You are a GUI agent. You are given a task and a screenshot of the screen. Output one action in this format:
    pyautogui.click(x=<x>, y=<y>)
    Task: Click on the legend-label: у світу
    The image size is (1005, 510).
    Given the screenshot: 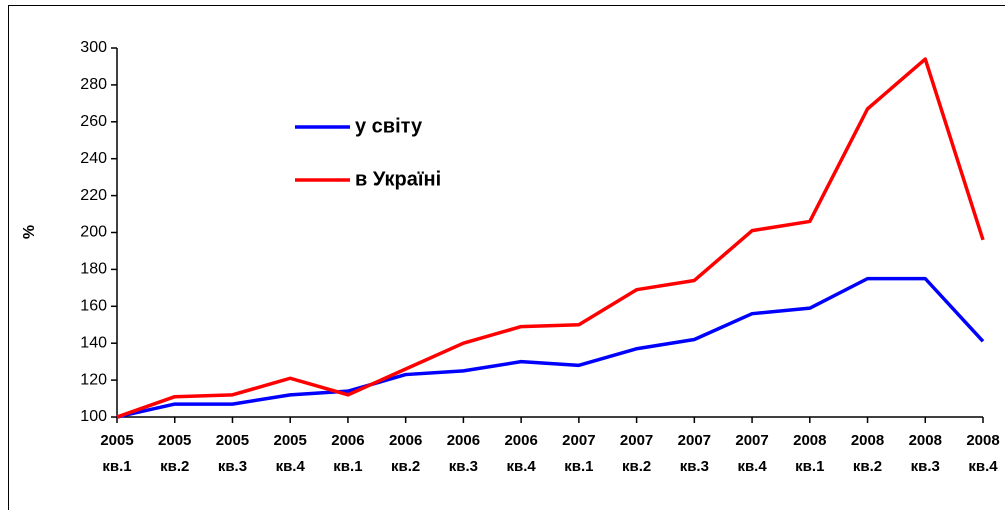 What is the action you would take?
    pyautogui.click(x=389, y=126)
    